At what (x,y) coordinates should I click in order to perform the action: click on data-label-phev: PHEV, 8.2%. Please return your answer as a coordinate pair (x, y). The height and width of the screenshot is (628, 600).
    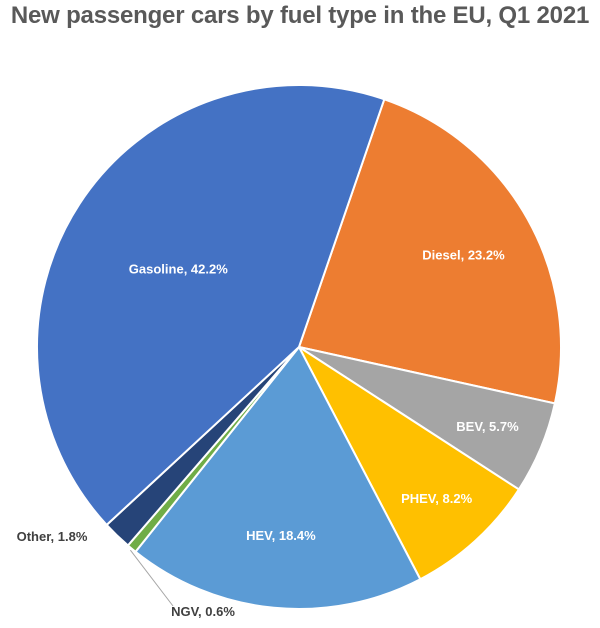
    Looking at the image, I should click on (437, 498).